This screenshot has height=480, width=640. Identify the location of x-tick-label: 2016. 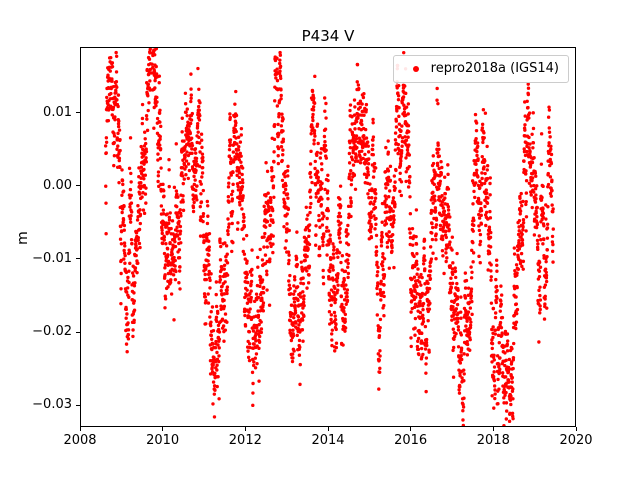
(411, 440).